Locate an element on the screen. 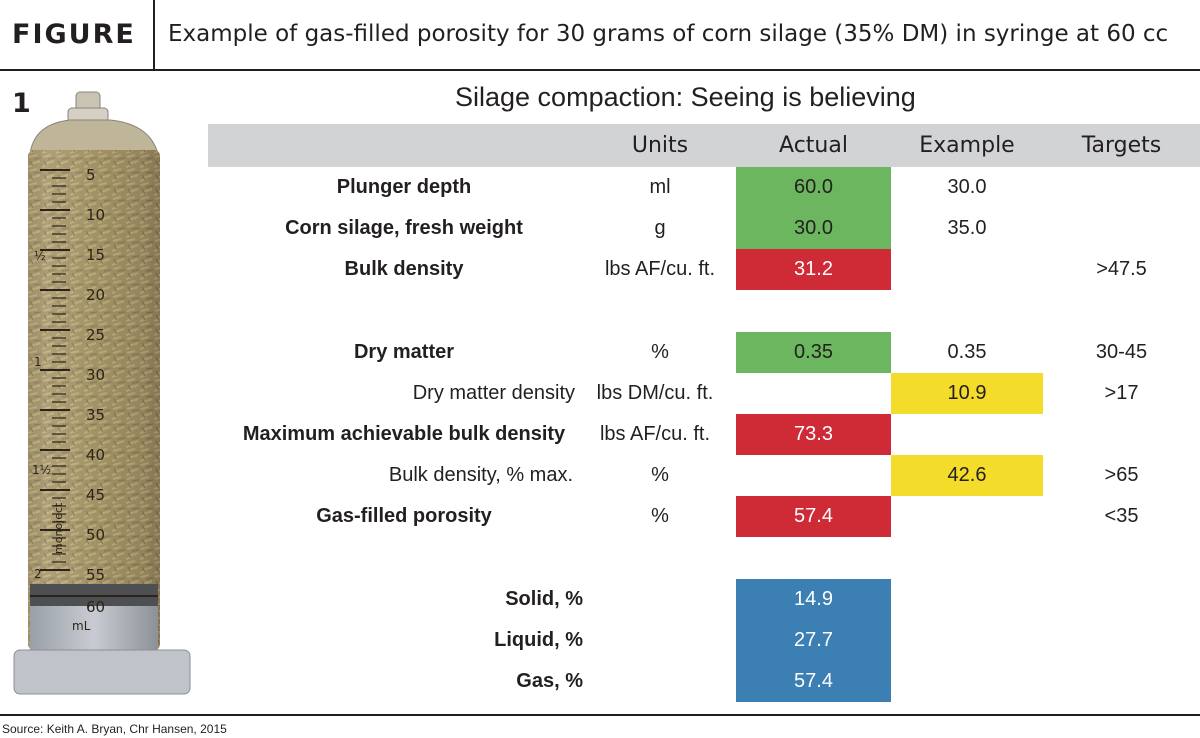 Image resolution: width=1200 pixels, height=738 pixels. scale-number: 30 is located at coordinates (95, 375).